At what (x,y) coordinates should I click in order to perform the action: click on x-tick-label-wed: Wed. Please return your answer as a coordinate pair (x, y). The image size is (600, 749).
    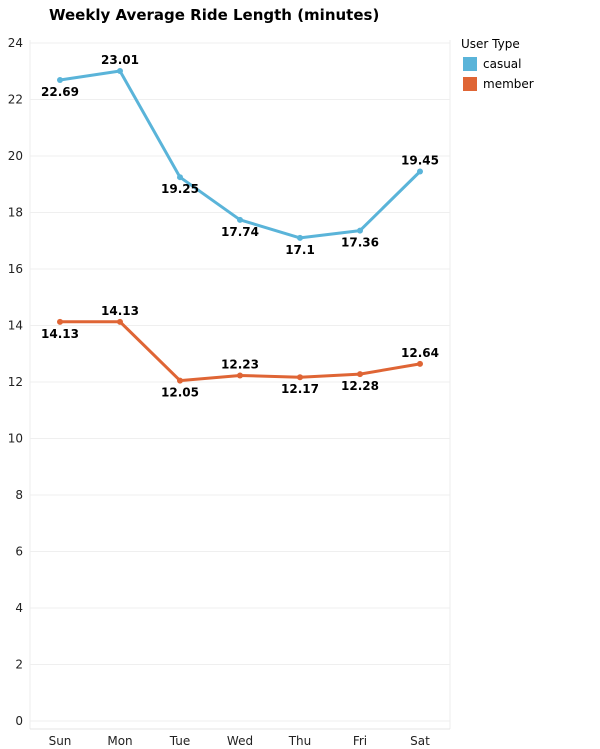
    Looking at the image, I should click on (240, 741).